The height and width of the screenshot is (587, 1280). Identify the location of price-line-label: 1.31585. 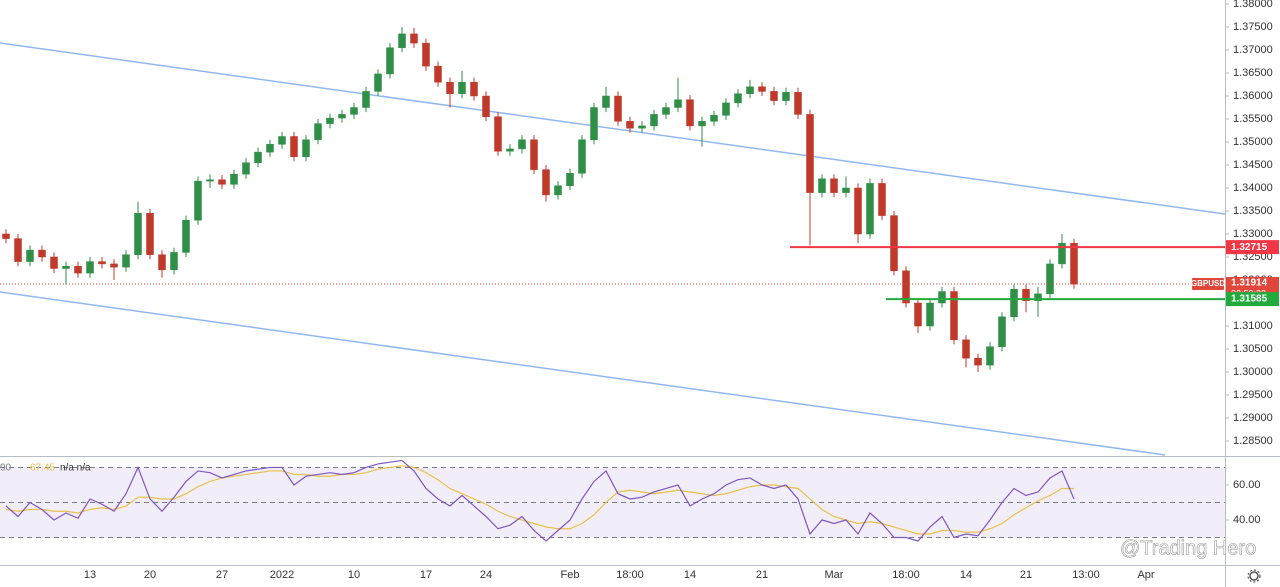
(1249, 299).